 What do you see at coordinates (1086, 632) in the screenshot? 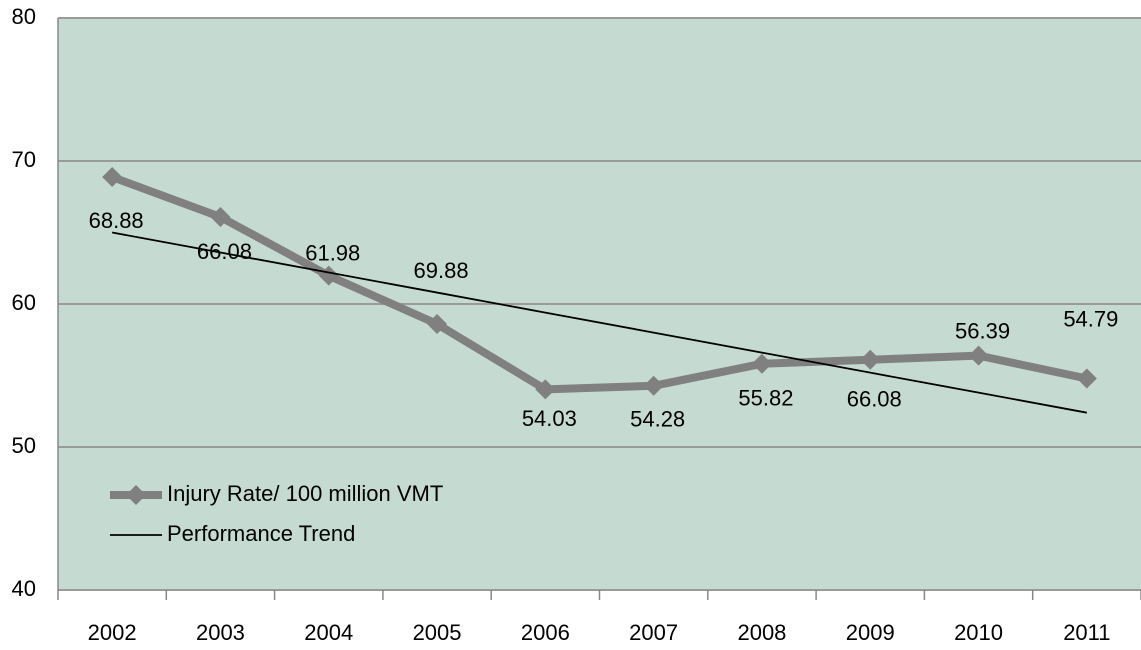
I see `x-tick-label: 2011` at bounding box center [1086, 632].